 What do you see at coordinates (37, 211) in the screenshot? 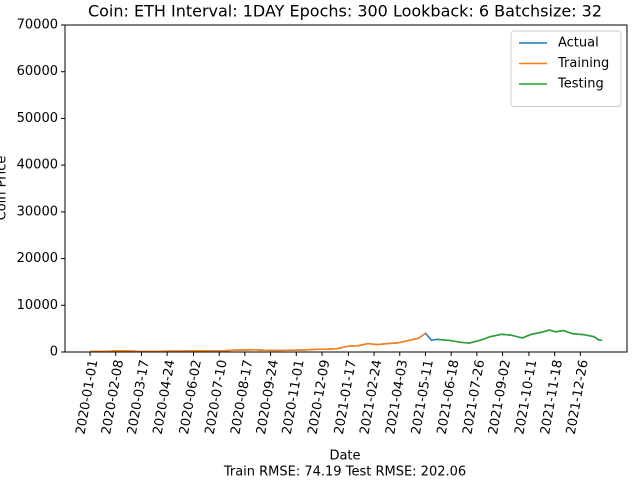
I see `y-tick-label: 30000` at bounding box center [37, 211].